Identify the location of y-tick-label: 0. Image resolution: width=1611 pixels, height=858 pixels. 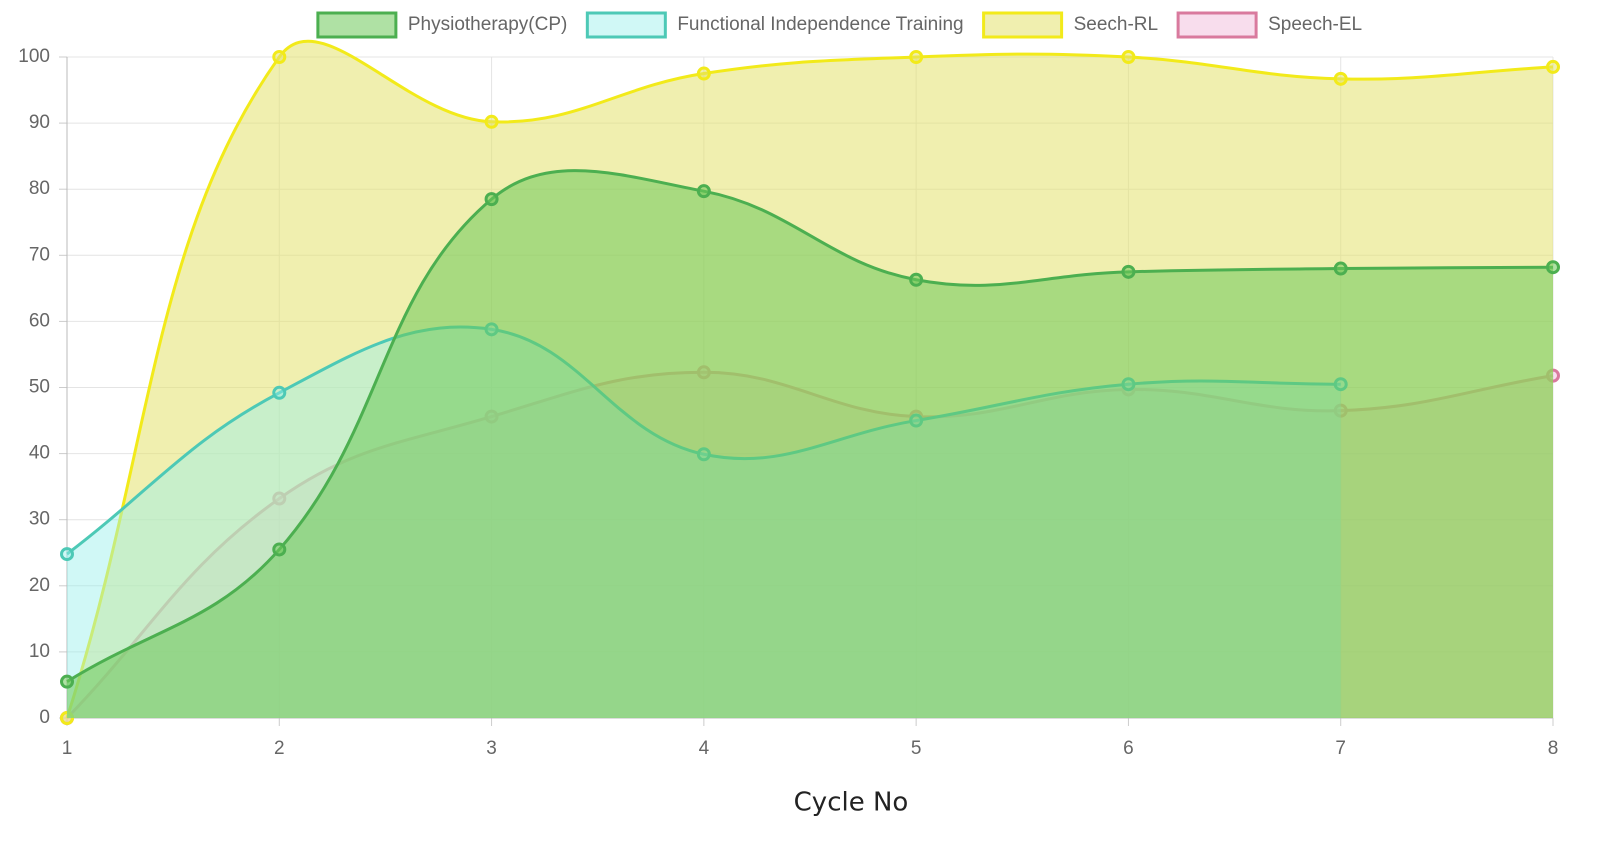
(44, 717).